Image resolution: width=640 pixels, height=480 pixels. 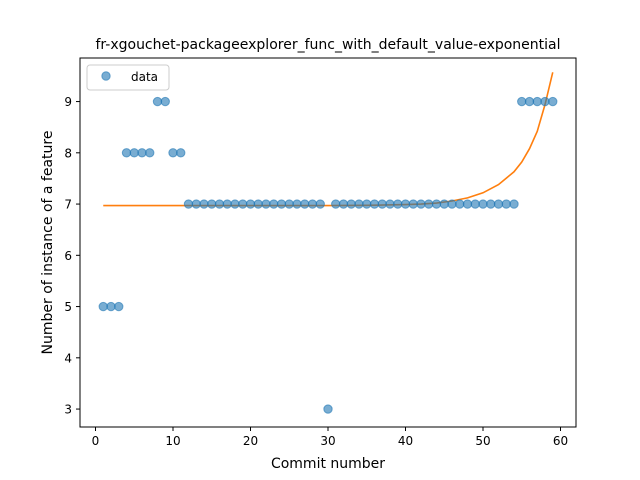 I want to click on x-tick-label: 60, so click(x=560, y=441).